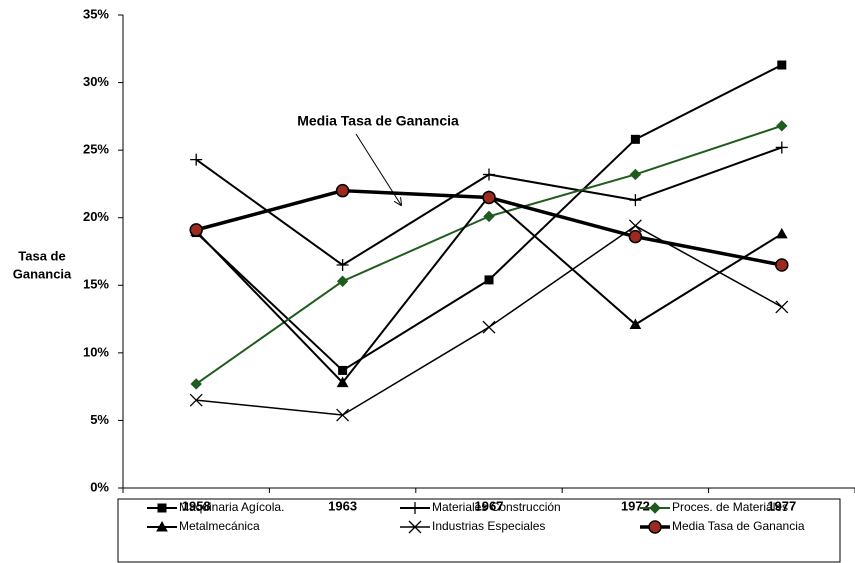 Image resolution: width=855 pixels, height=563 pixels. Describe the element at coordinates (781, 505) in the screenshot. I see `x-tick-label: 1977` at that location.